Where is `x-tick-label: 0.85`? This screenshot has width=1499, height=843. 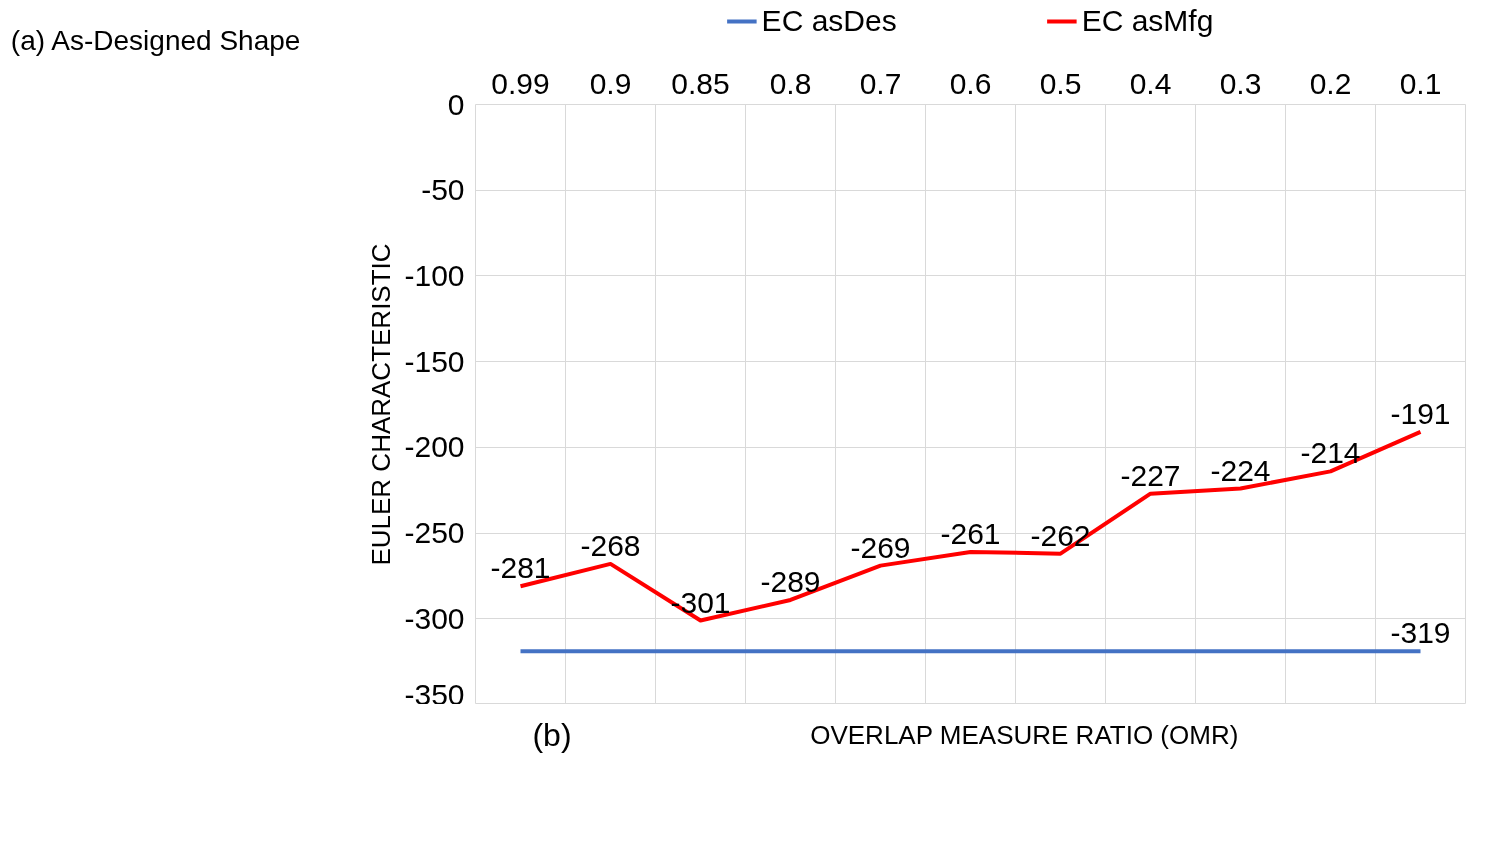 x-tick-label: 0.85 is located at coordinates (700, 83).